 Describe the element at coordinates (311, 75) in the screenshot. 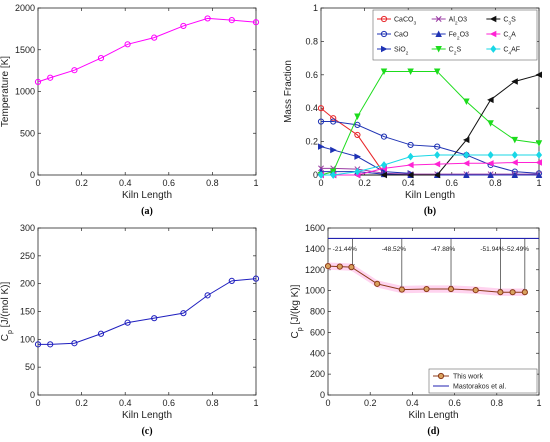

I see `y-tick-label: 0.6` at that location.